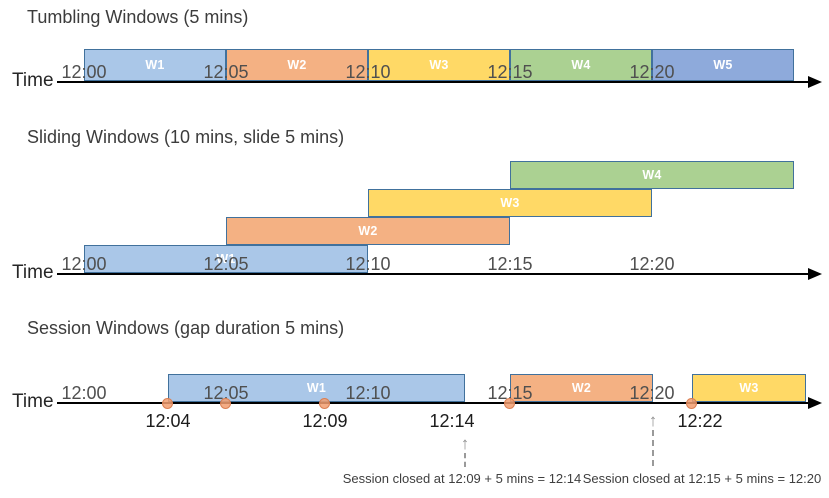 This screenshot has width=829, height=498. What do you see at coordinates (186, 137) in the screenshot?
I see `sliding-title: Sliding Windows (10 mins, slide 5 mins)` at bounding box center [186, 137].